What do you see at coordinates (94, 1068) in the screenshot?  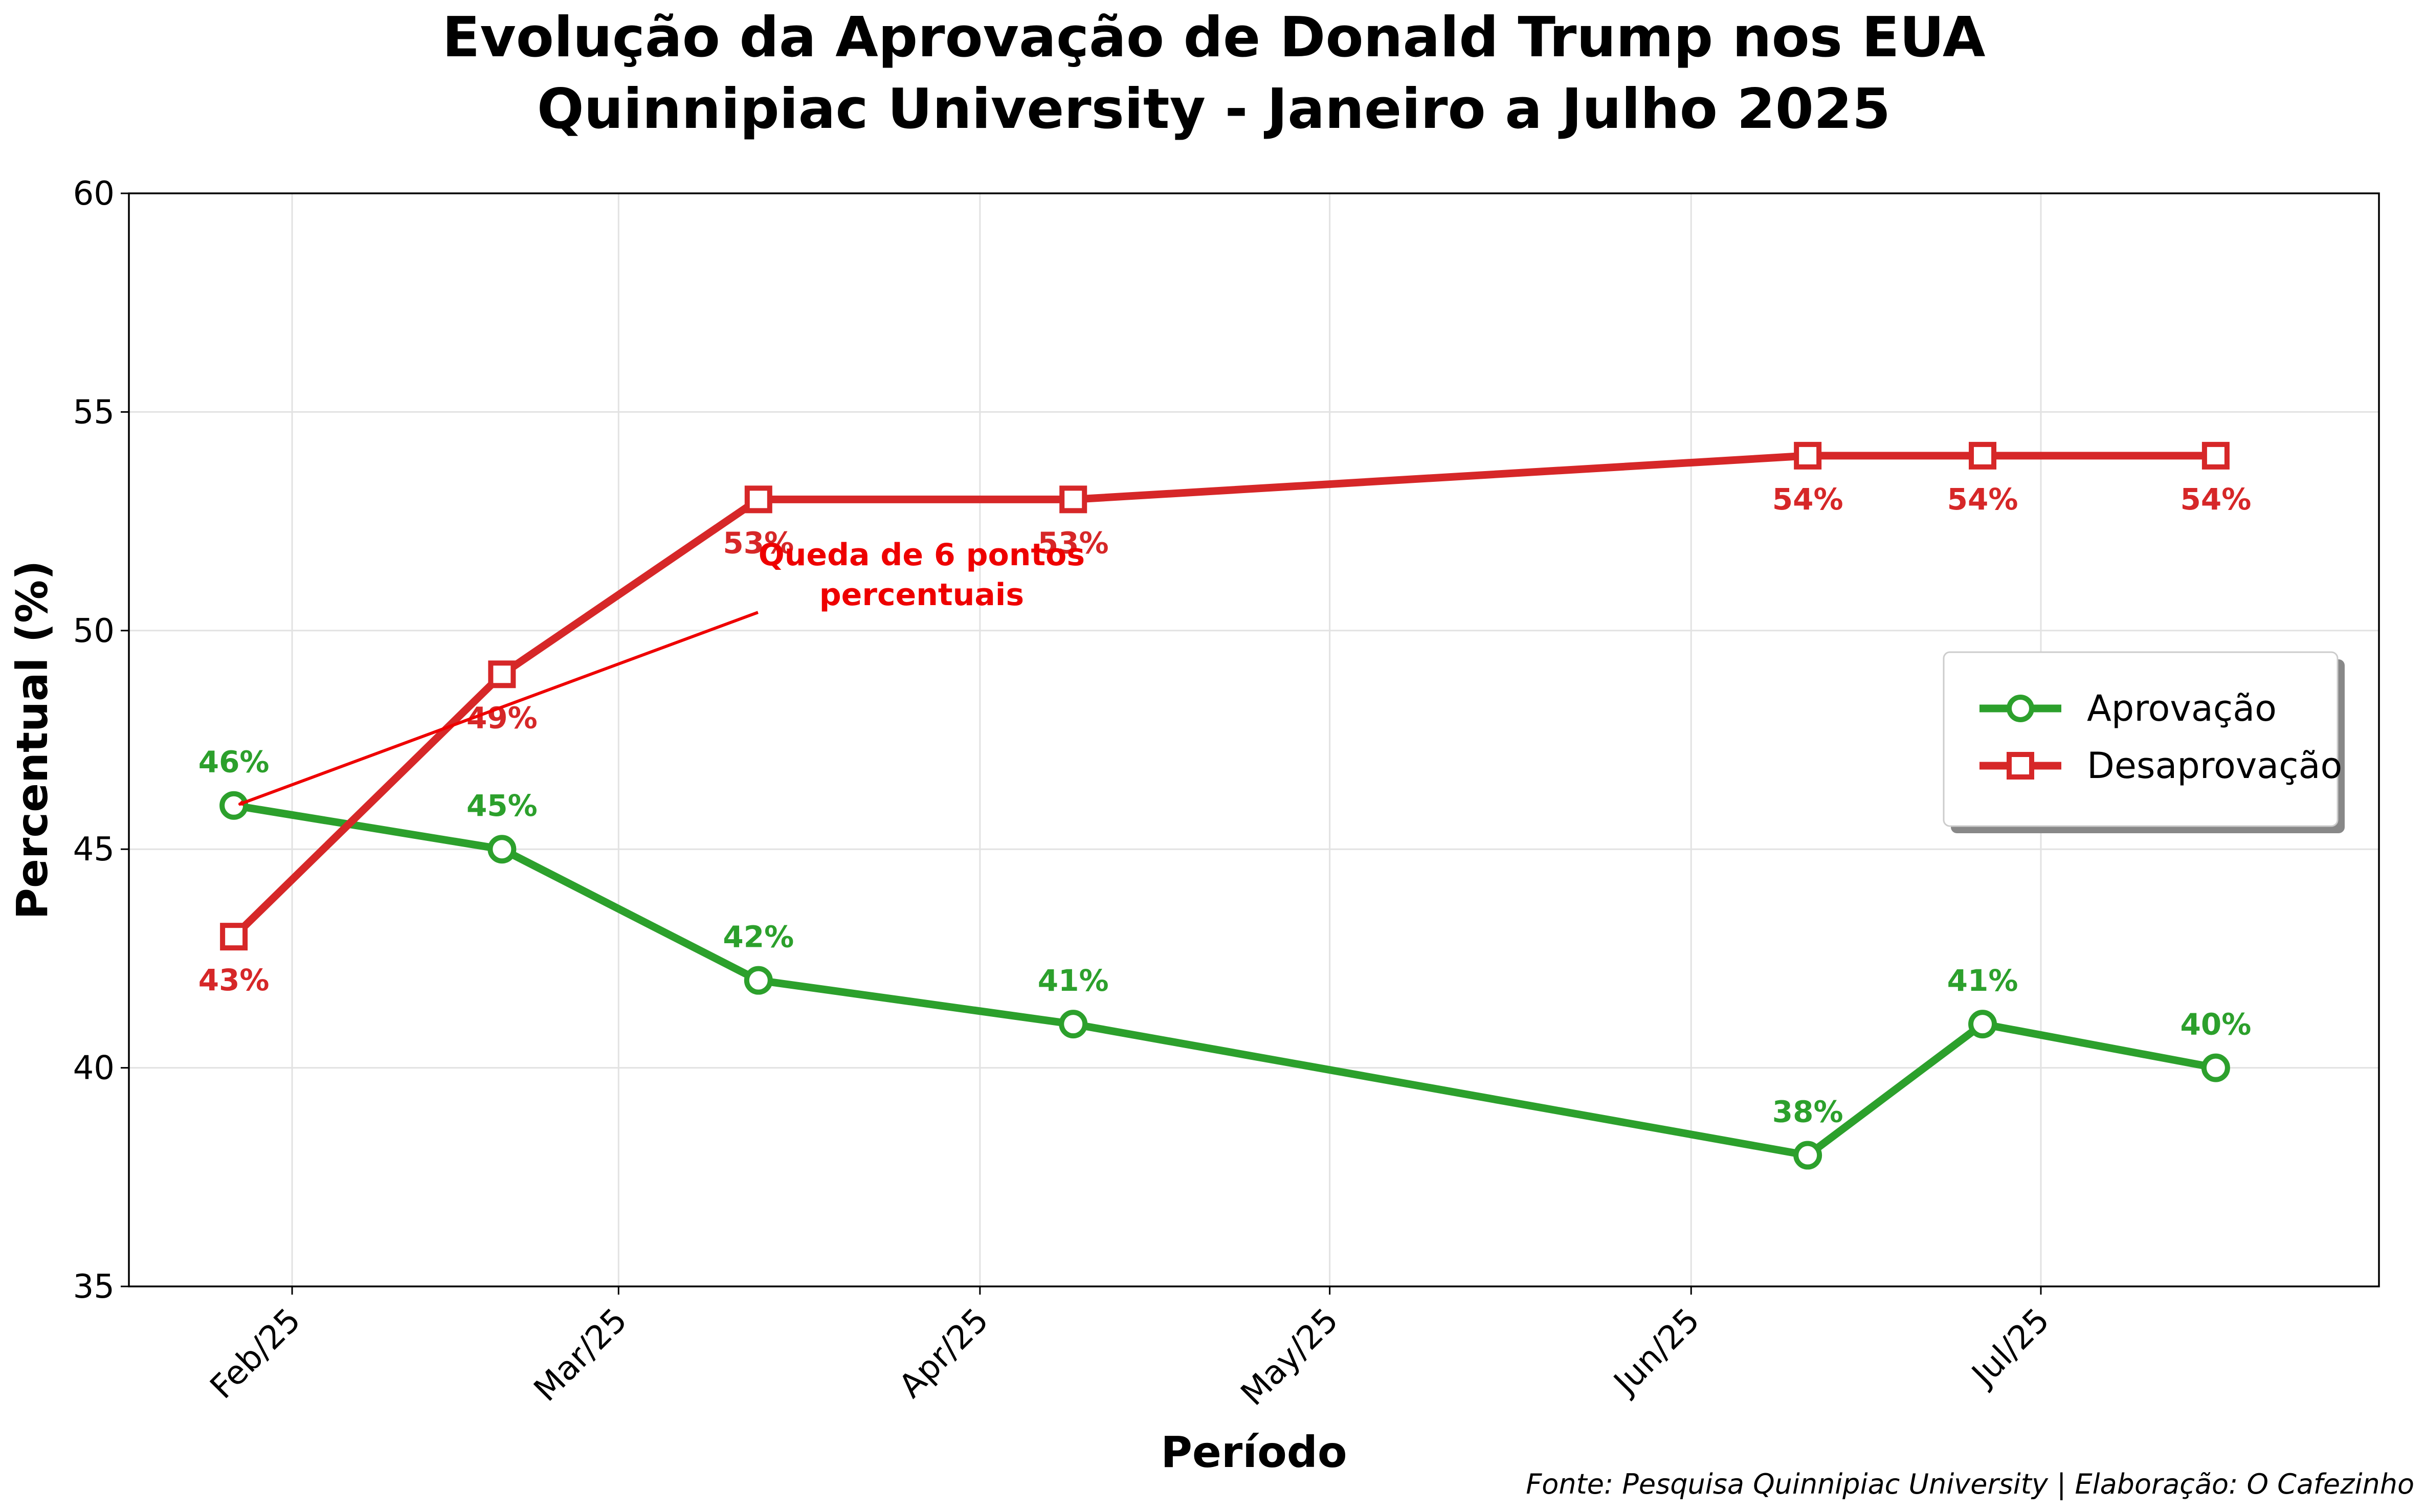 I see `y-tick-label: 40` at bounding box center [94, 1068].